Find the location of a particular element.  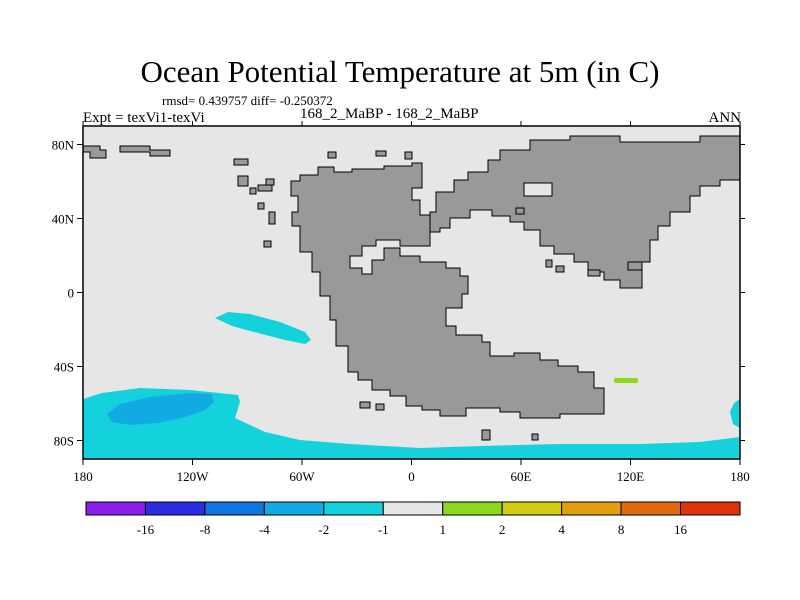

colorbar: -16 -8 -4 -2 -1 1 2 4 8 16 is located at coordinates (413, 519).